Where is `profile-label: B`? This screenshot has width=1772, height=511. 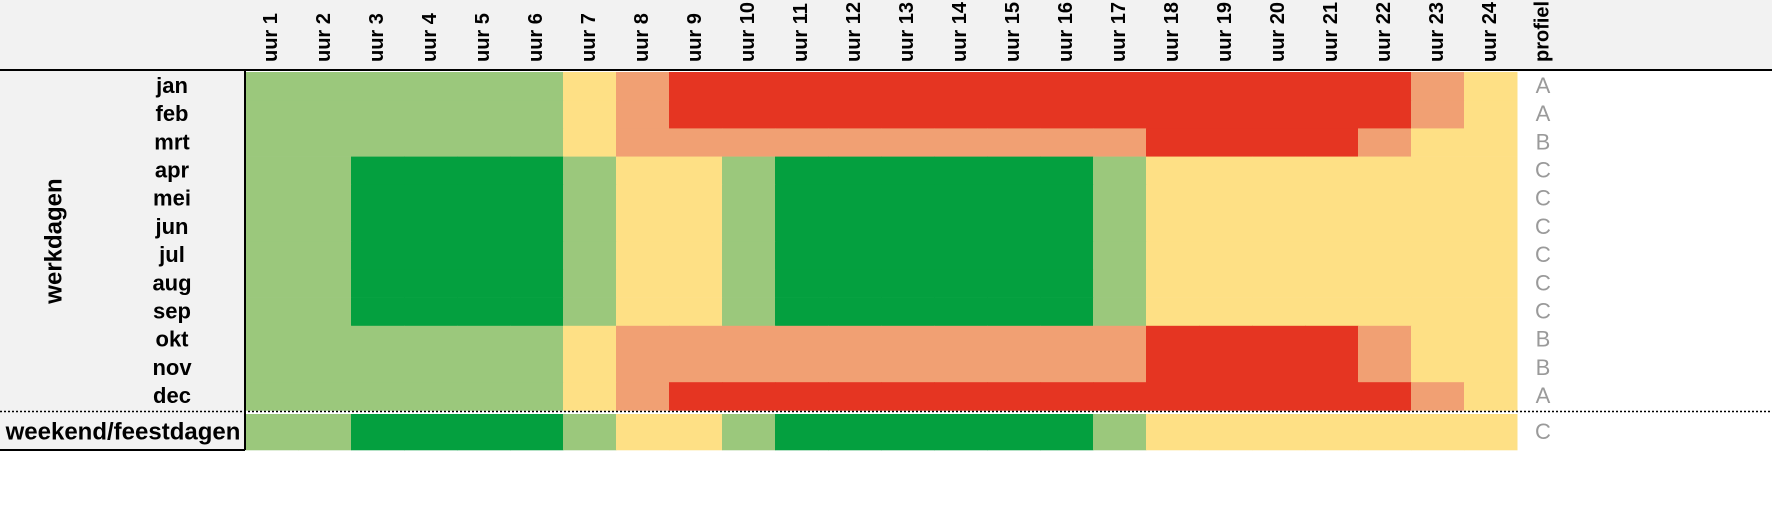 profile-label: B is located at coordinates (1543, 339).